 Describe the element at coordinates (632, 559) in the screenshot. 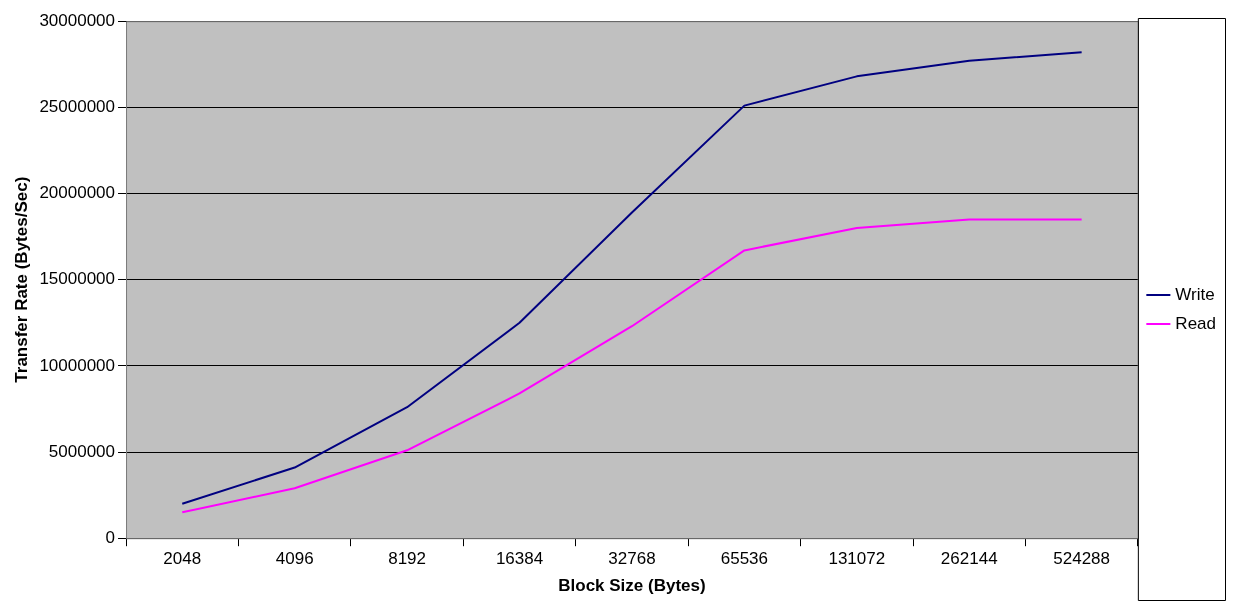

I see `x-tick-label: 32768` at that location.